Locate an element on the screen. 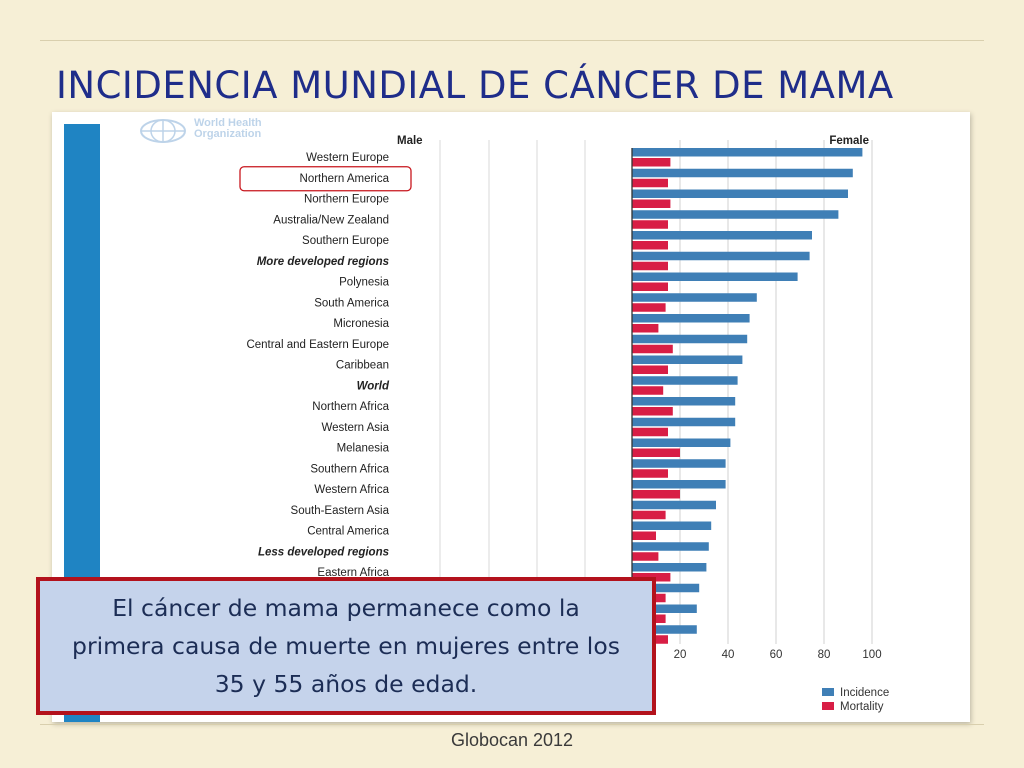  callout-line-1: El cáncer de mama permanece como la is located at coordinates (346, 608).